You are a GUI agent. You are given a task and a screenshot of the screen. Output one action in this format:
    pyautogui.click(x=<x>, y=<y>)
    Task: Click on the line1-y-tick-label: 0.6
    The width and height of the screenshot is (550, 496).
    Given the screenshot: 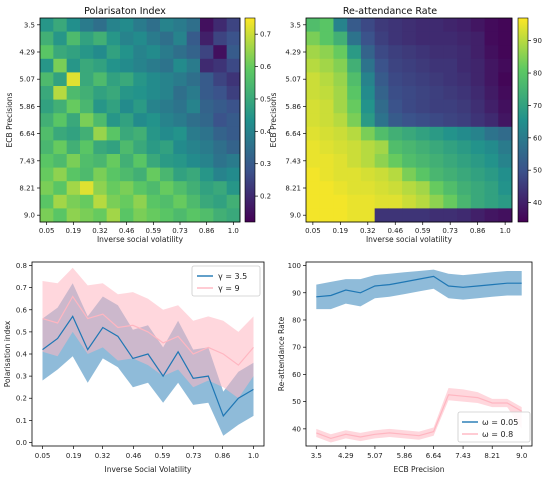 What is the action you would take?
    pyautogui.click(x=22, y=310)
    